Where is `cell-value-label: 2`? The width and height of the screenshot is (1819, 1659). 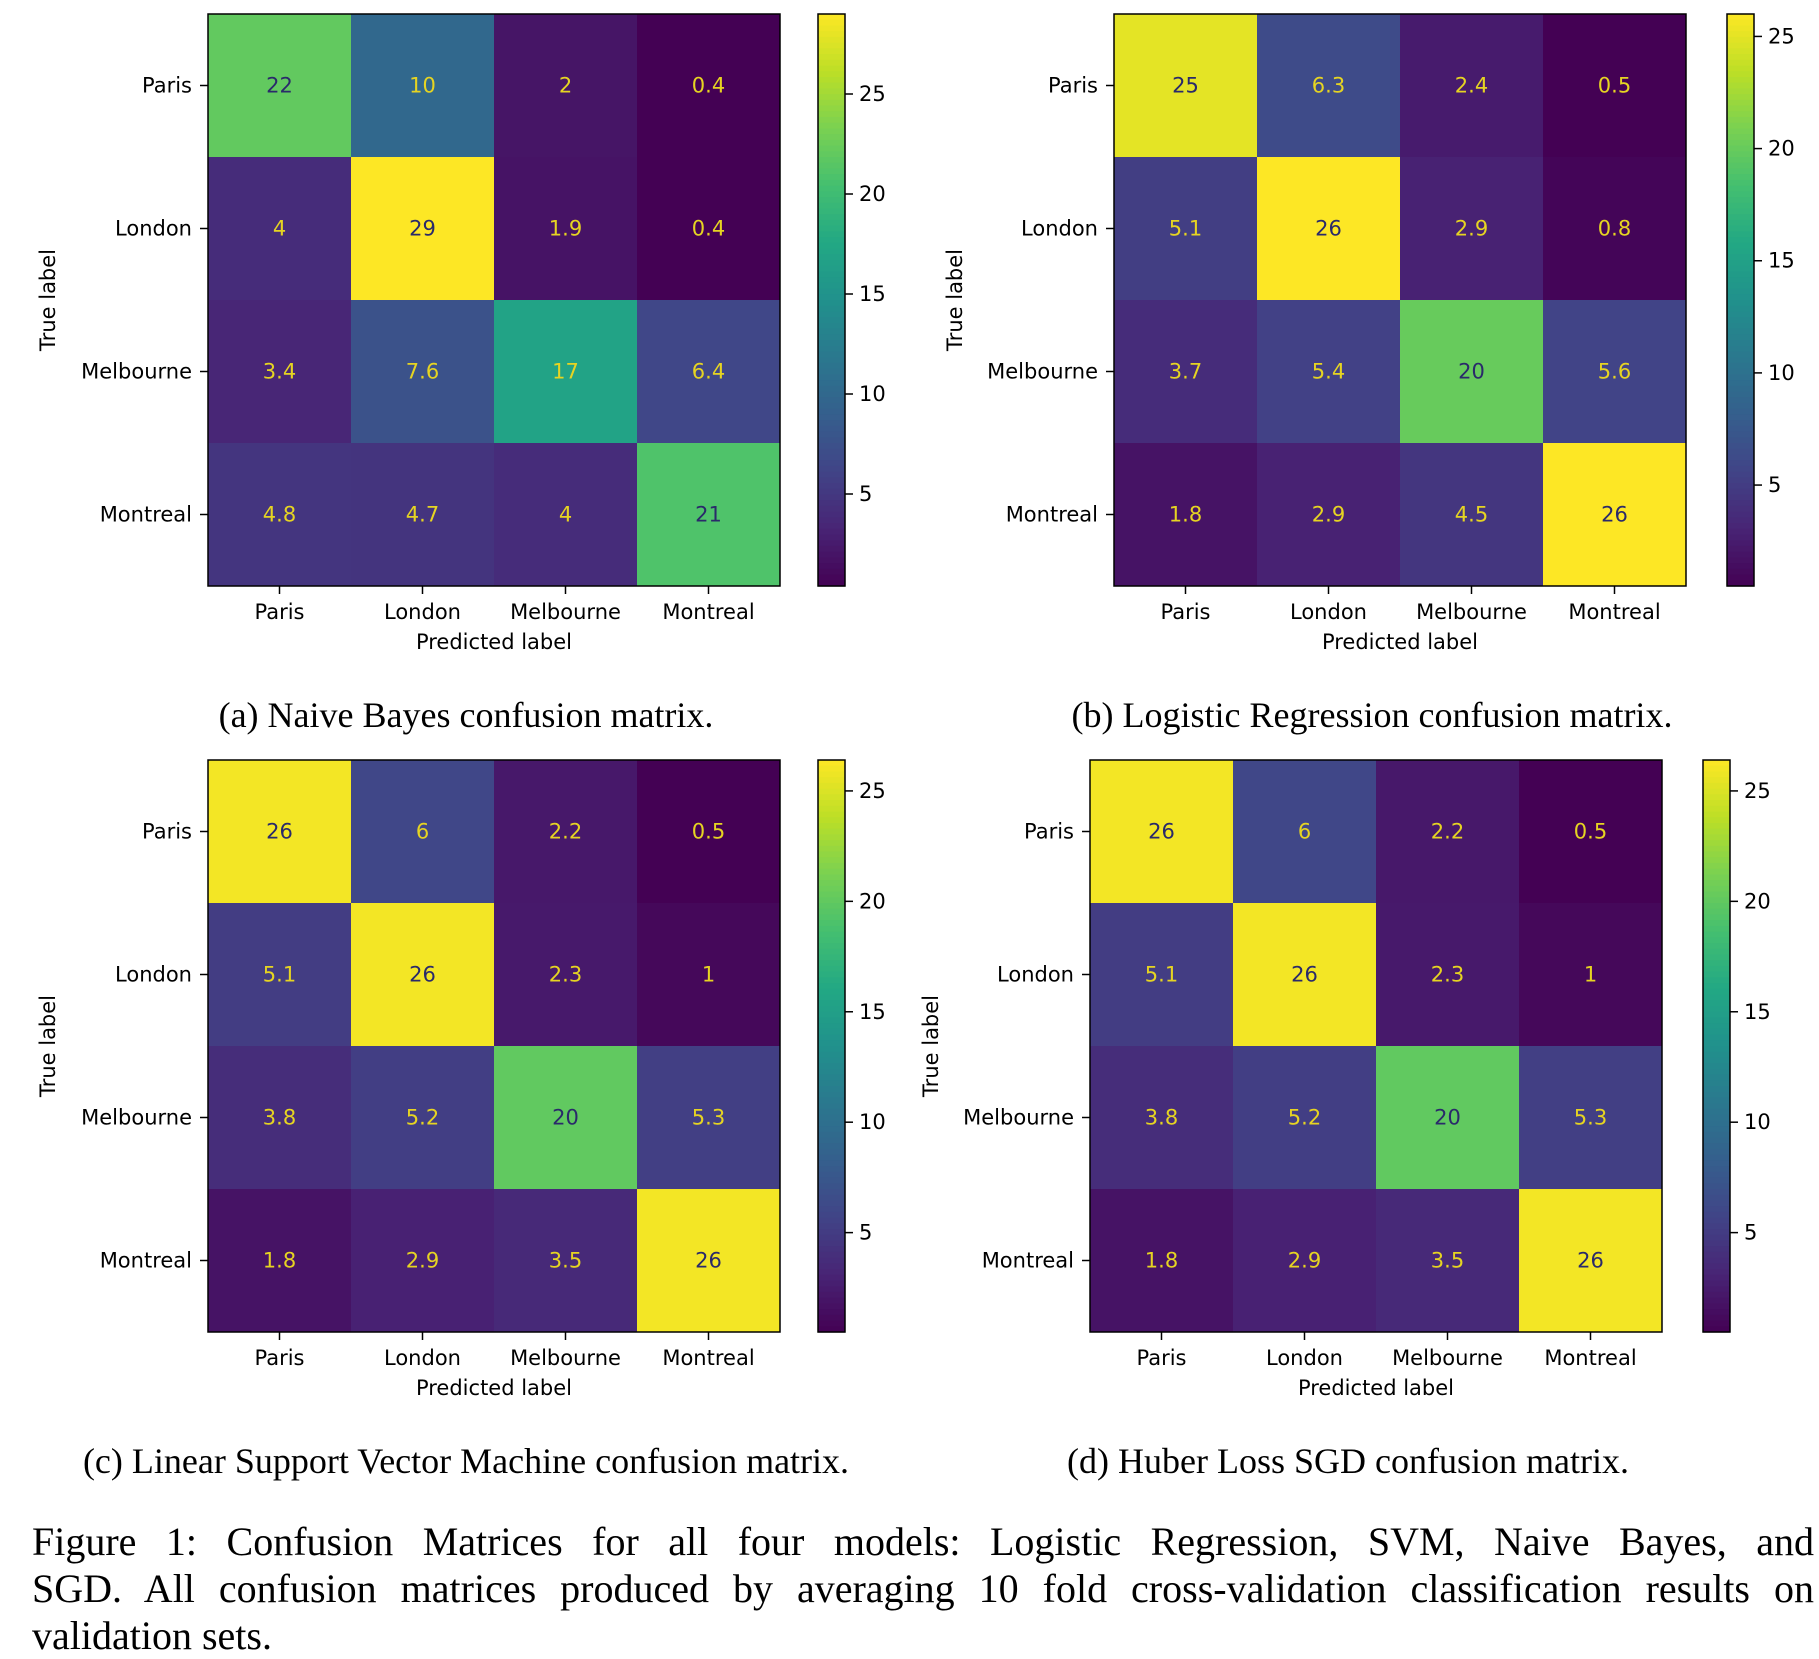
cell-value-label: 2 is located at coordinates (565, 86).